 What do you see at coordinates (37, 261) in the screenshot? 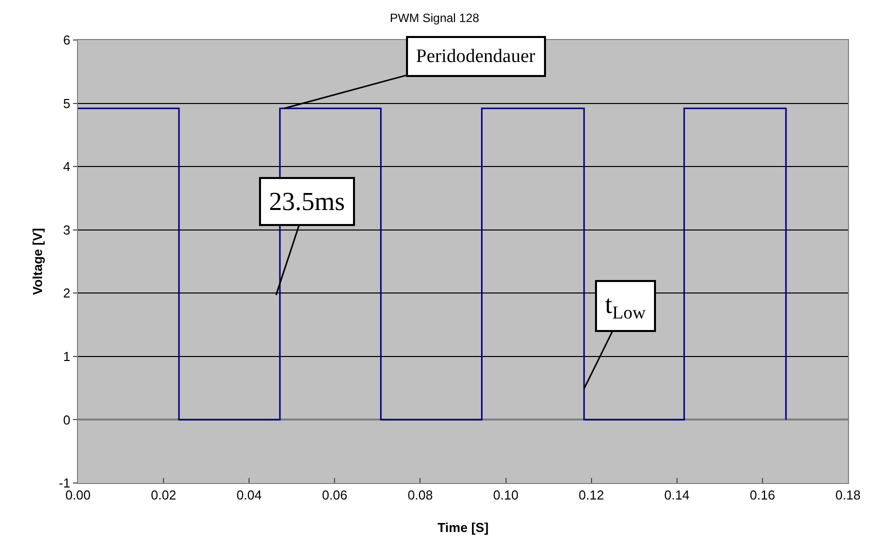
I see `y-axis-title: Voltage [V]` at bounding box center [37, 261].